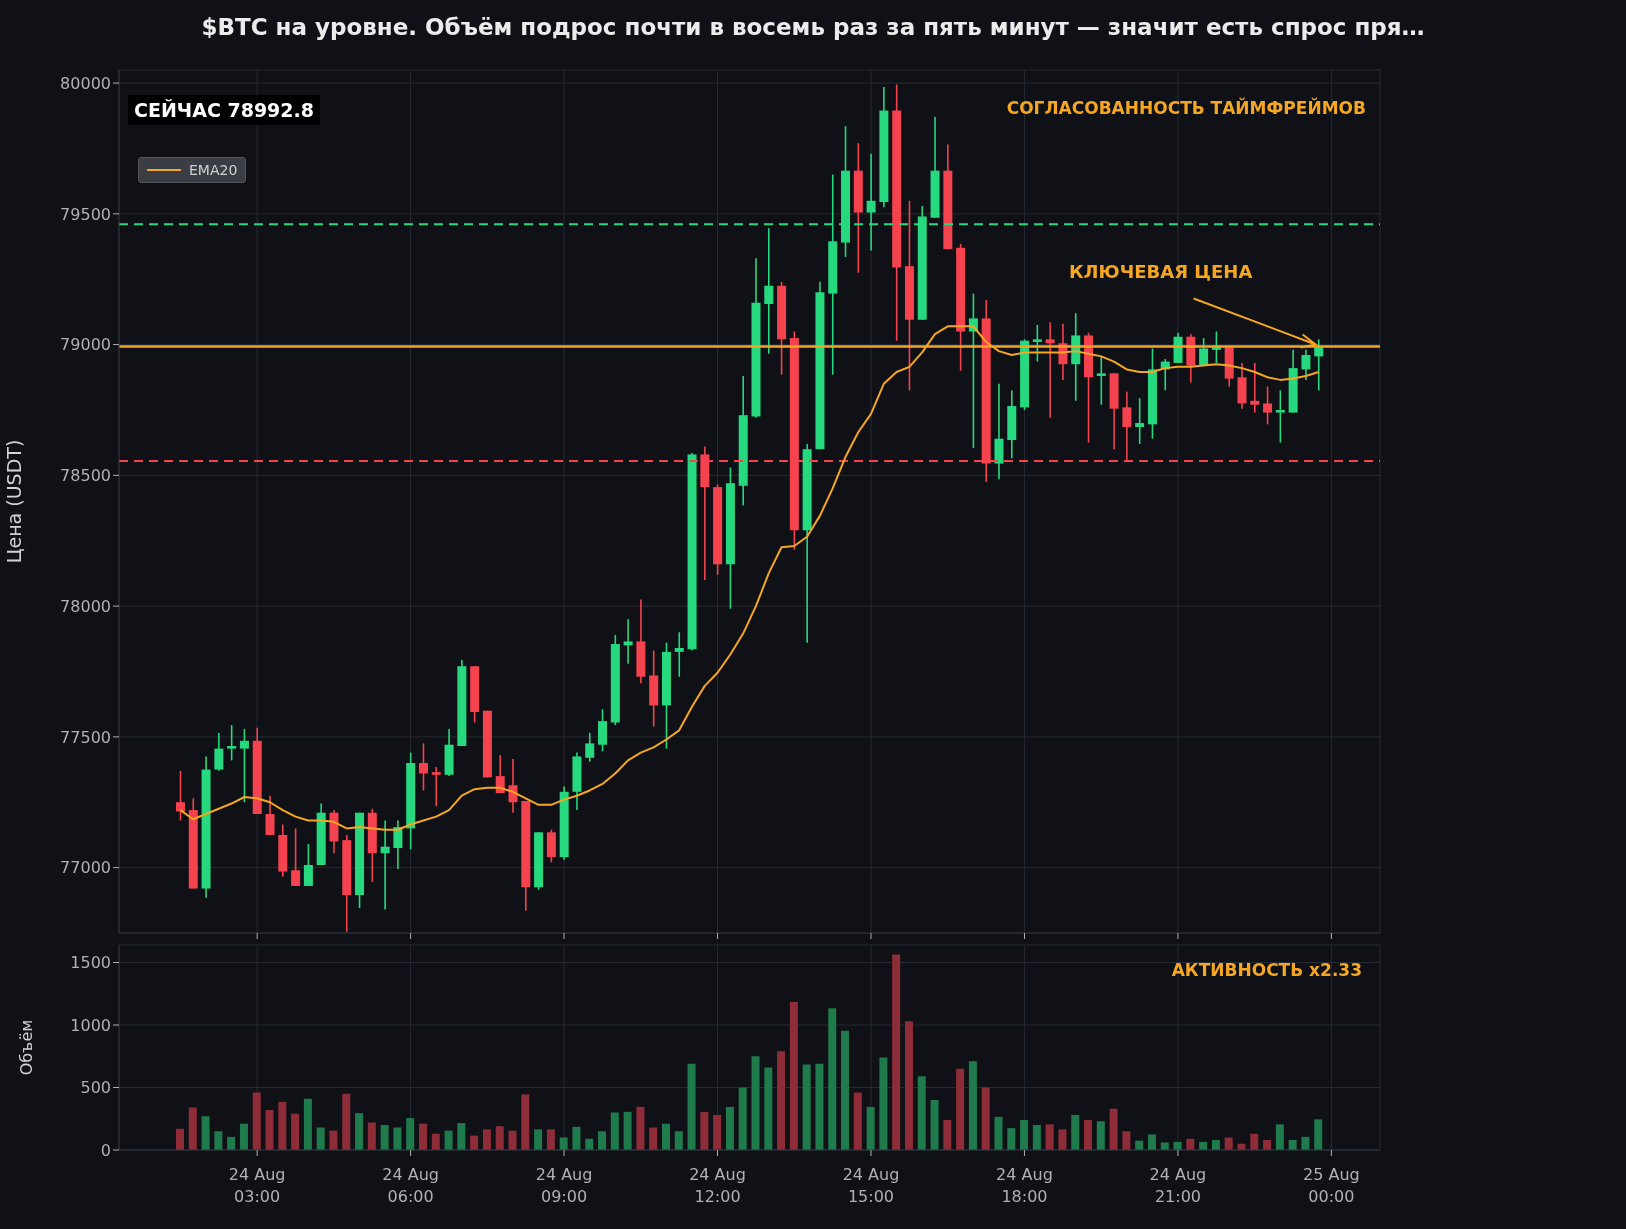 This screenshot has width=1626, height=1229. Describe the element at coordinates (224, 110) in the screenshot. I see `annotation: СЕЙЧАС 78992.8` at that location.